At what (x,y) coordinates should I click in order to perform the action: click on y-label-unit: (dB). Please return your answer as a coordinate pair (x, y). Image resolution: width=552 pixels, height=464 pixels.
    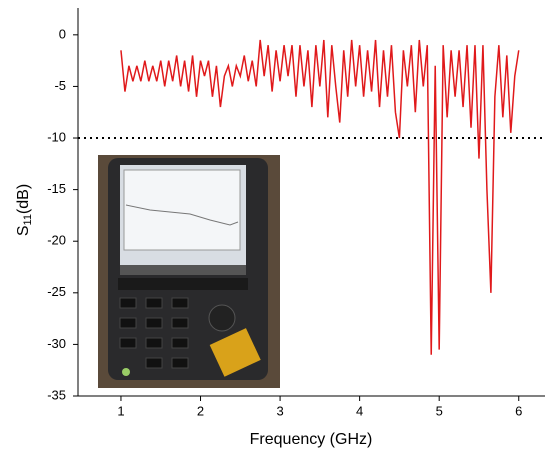
    Looking at the image, I should click on (23, 199).